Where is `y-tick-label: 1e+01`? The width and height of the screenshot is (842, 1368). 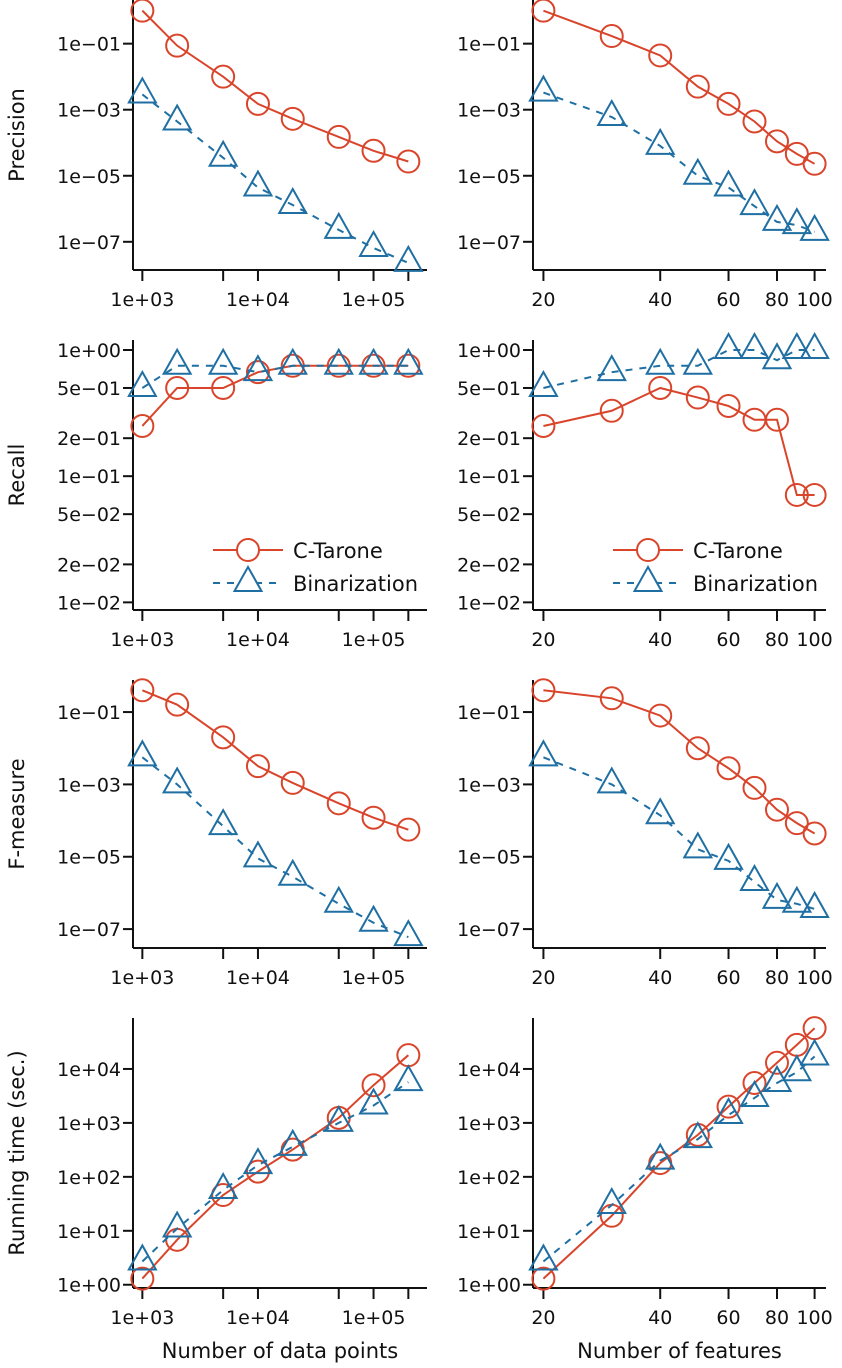
y-tick-label: 1e+01 is located at coordinates (489, 1232).